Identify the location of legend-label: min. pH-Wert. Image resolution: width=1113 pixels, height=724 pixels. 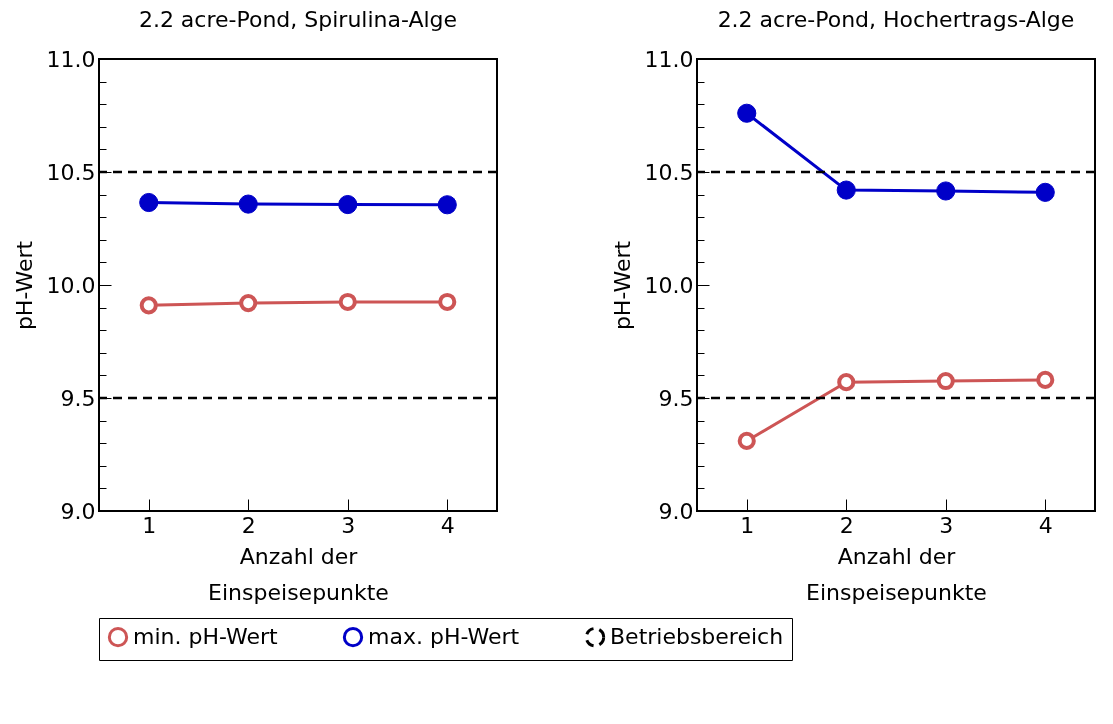
(206, 637).